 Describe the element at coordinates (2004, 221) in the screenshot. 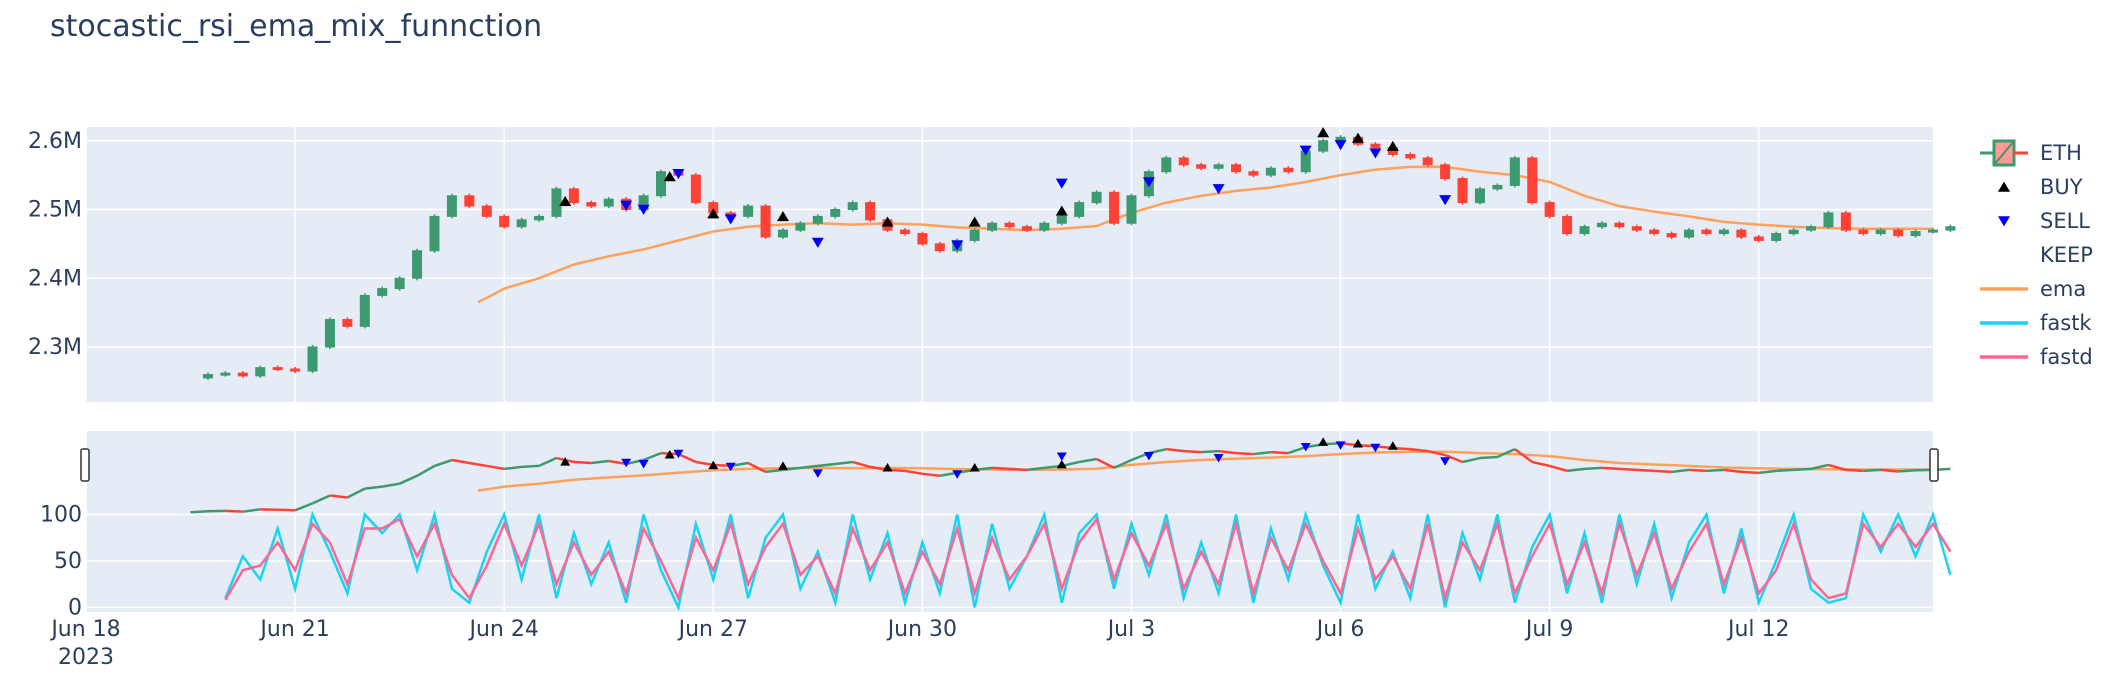

I see `legend-sell-symbol` at that location.